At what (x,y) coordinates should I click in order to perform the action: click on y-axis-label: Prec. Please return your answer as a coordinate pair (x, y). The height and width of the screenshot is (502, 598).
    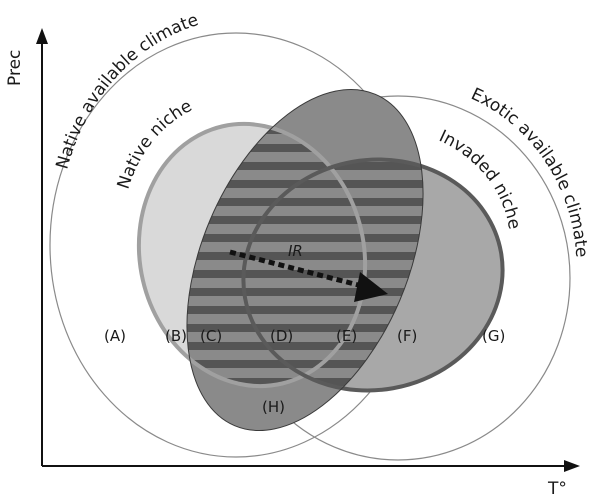
    Looking at the image, I should click on (15, 68).